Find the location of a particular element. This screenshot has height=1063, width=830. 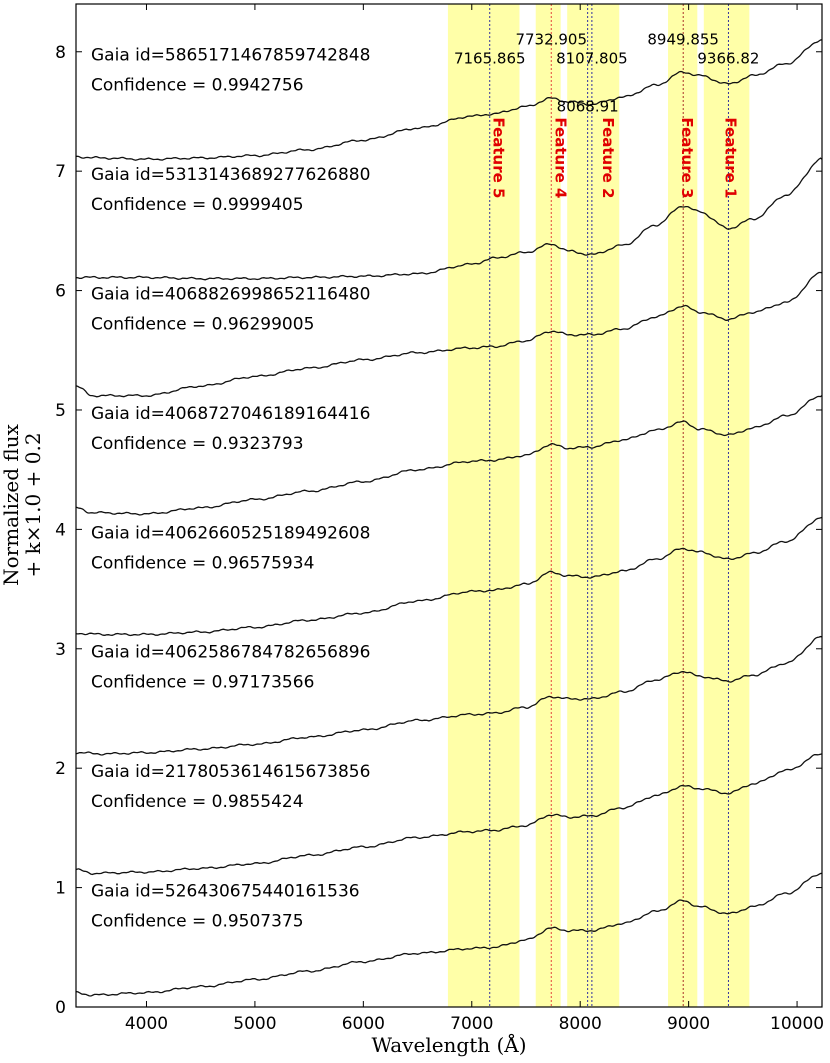

y-axis-label-line1: Normalized flux is located at coordinates (11, 504).